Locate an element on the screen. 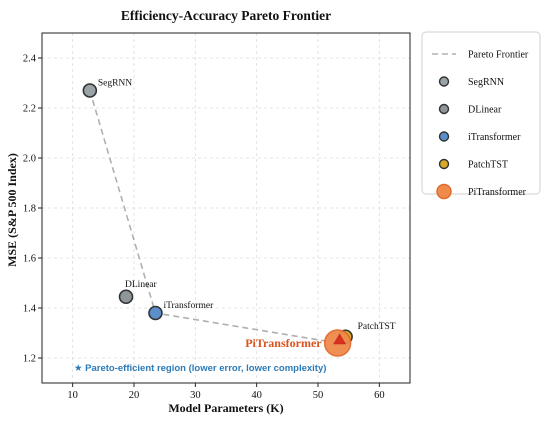  pitransformer-marker-icon is located at coordinates (340, 339).